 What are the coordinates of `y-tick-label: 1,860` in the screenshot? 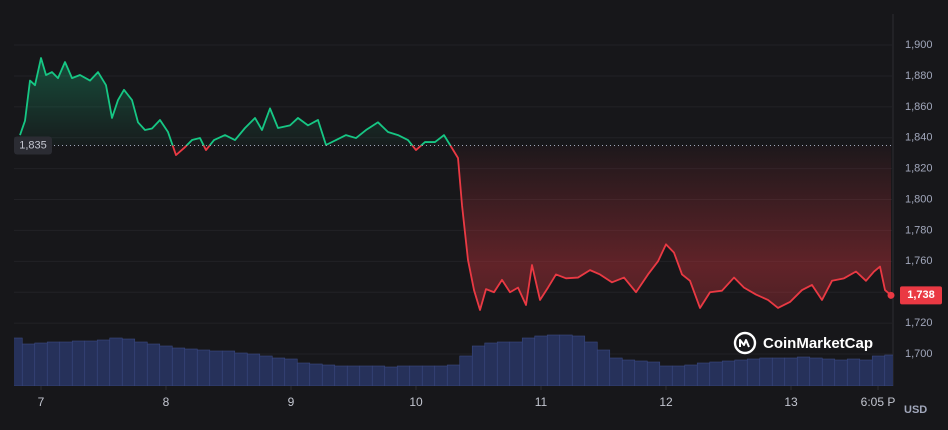 It's located at (919, 107).